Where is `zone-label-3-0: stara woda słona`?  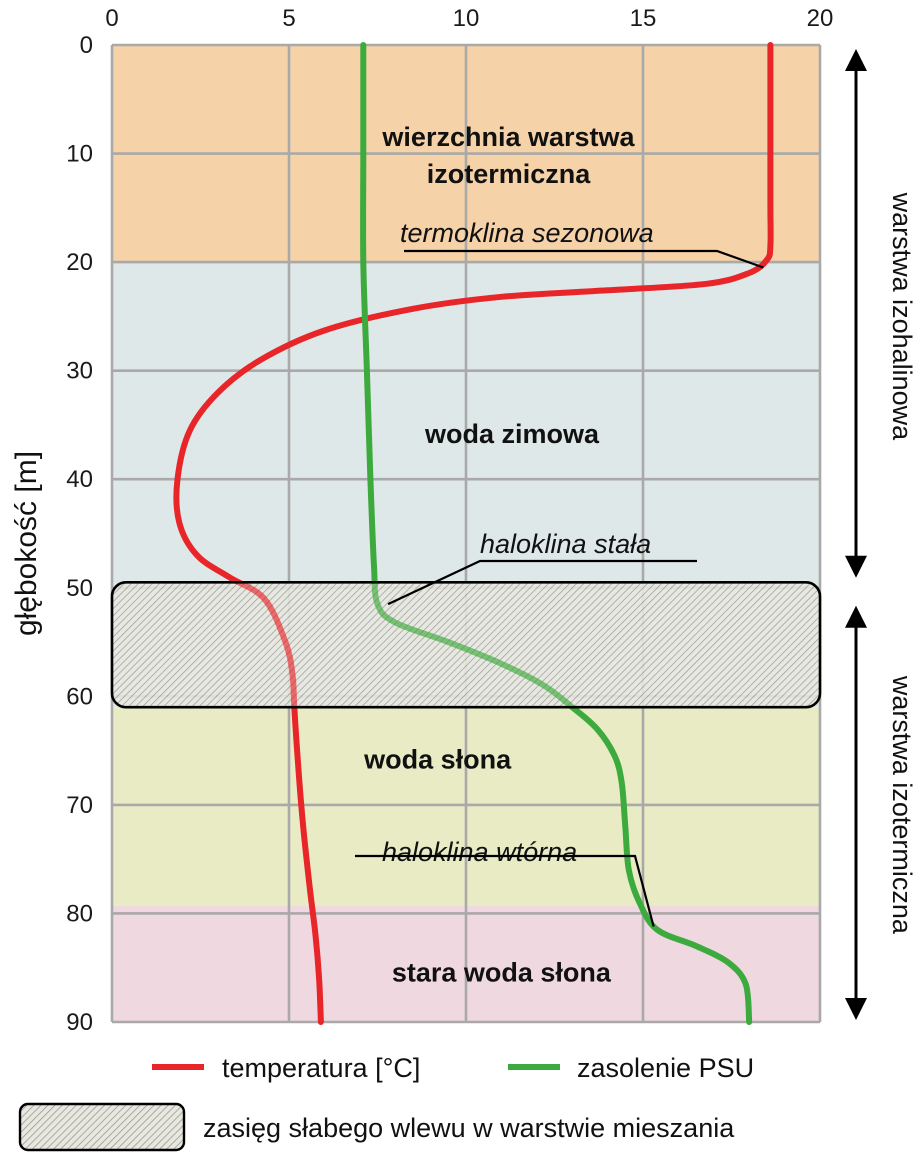 zone-label-3-0: stara woda słona is located at coordinates (502, 972).